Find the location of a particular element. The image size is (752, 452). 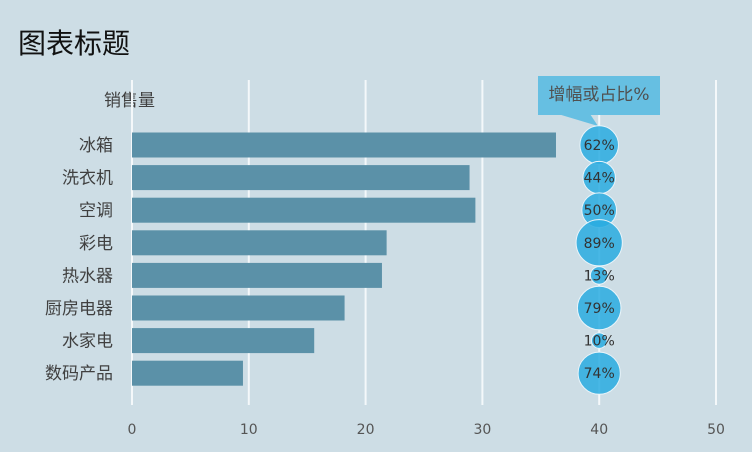

bubble-label: 89% is located at coordinates (599, 244).